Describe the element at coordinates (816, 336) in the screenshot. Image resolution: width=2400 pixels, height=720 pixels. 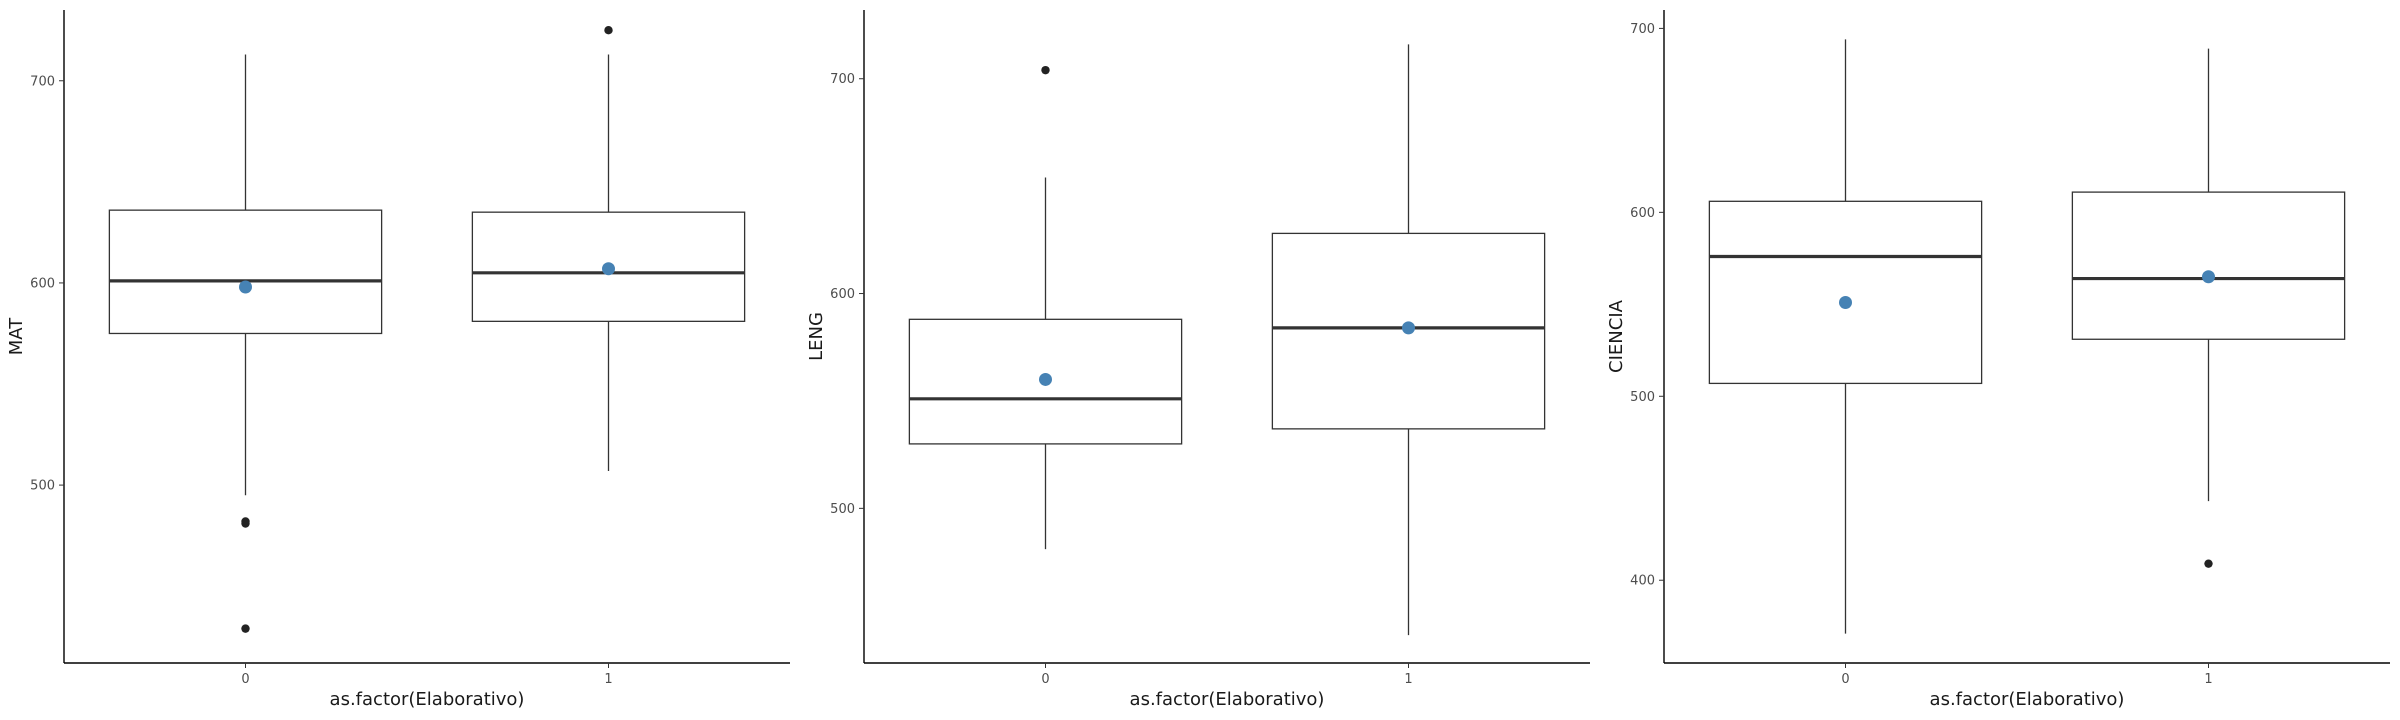
I see `y-axis-title: LENG` at that location.